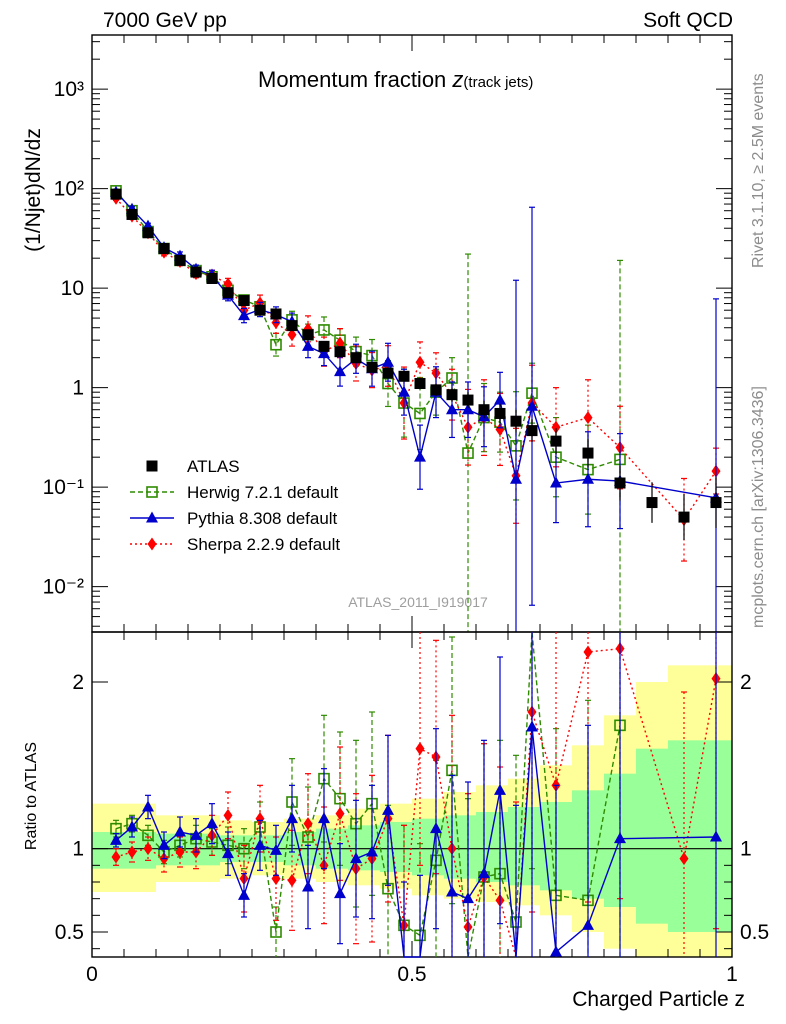  I want to click on x-tick-label: 0.5, so click(411, 974).